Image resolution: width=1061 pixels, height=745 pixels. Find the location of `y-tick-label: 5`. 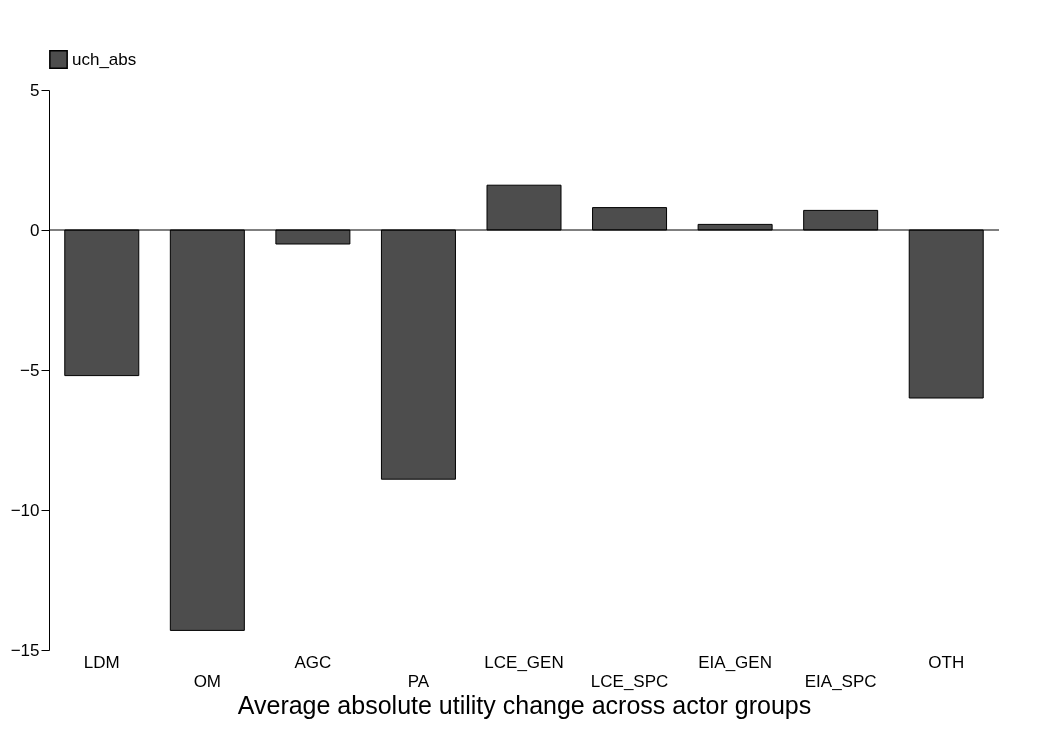

y-tick-label: 5 is located at coordinates (35, 90).